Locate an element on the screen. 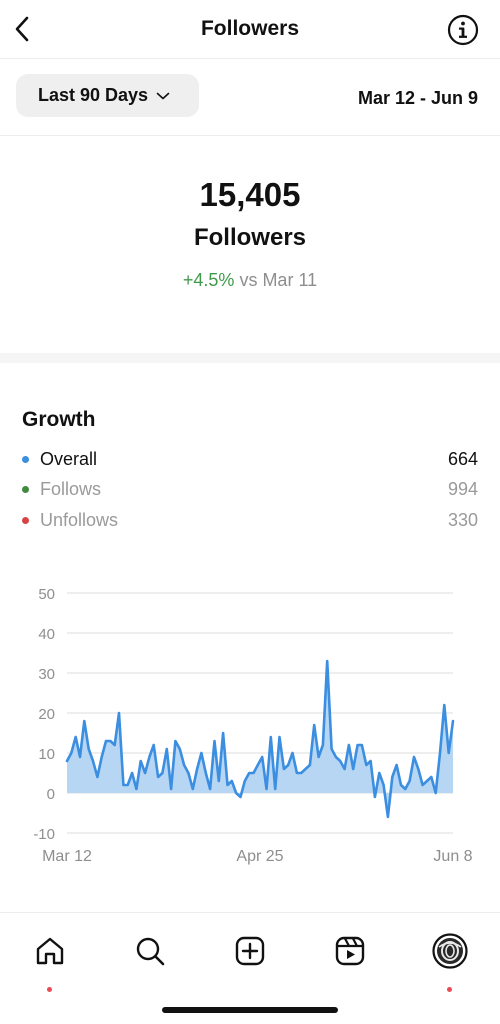 The width and height of the screenshot is (500, 1024). home-notification-dot is located at coordinates (49, 989).